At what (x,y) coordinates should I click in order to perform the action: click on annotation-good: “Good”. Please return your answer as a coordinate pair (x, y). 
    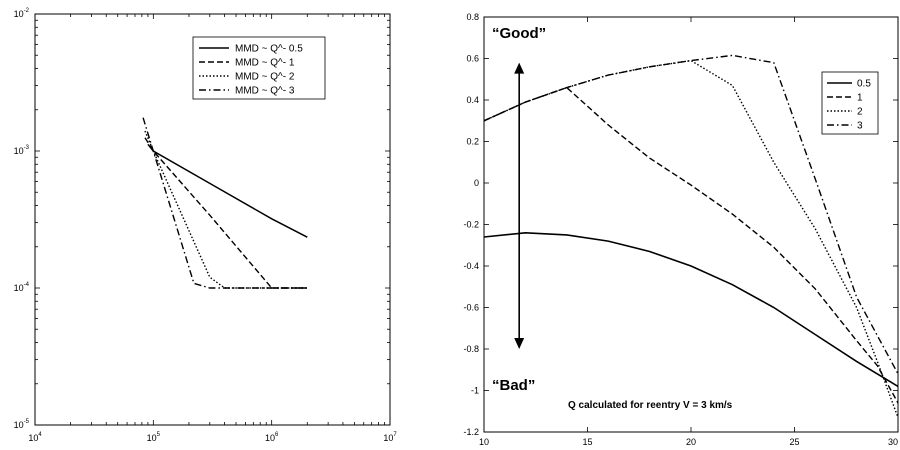
    Looking at the image, I should click on (519, 33).